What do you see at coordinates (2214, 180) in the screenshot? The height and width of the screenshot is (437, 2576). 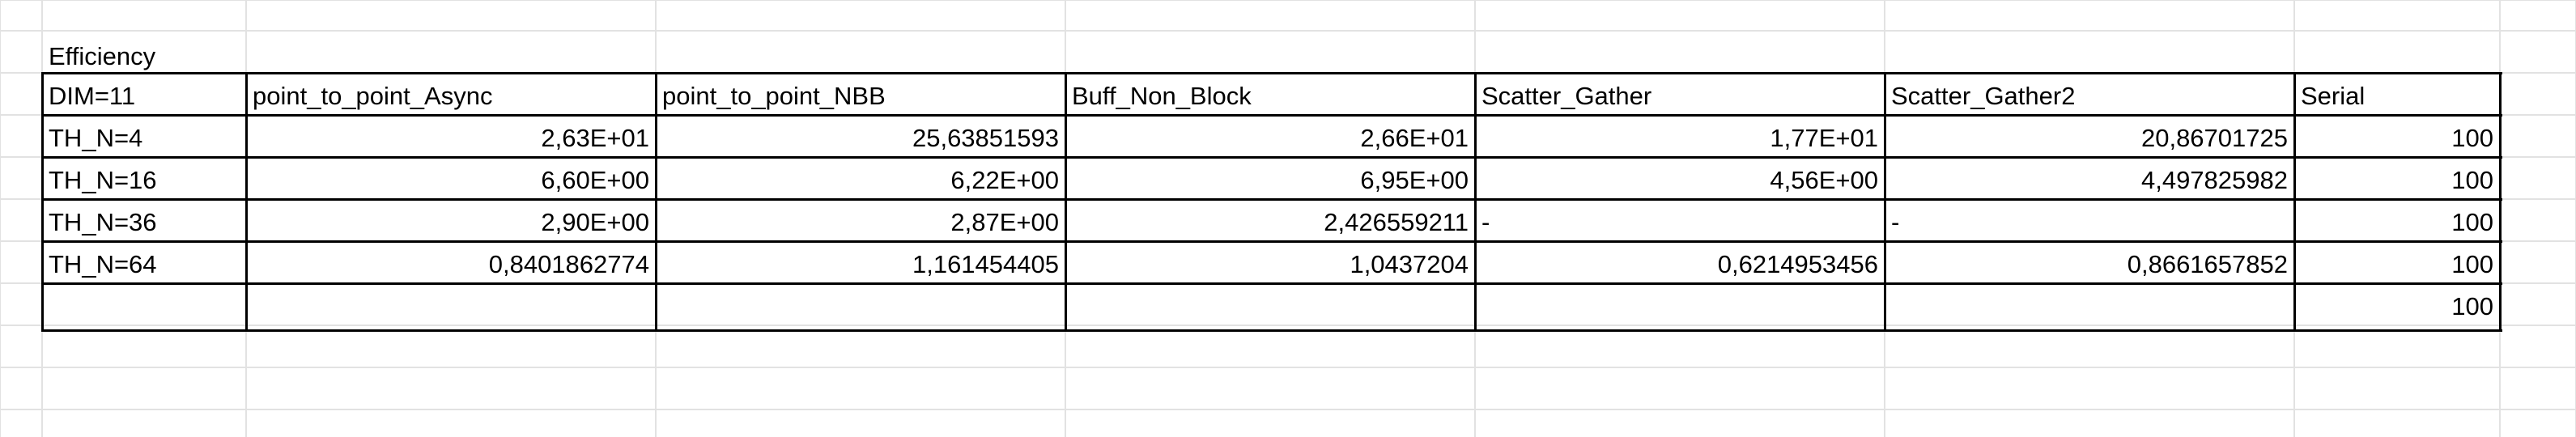 I see `data-cell: 4,497825982` at bounding box center [2214, 180].